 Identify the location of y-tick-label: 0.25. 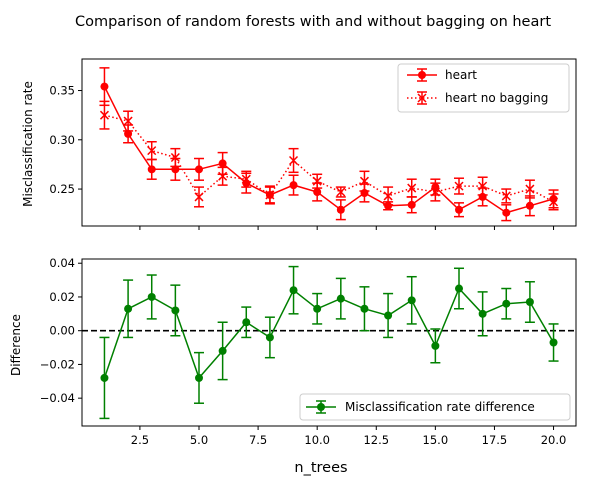
(62, 189).